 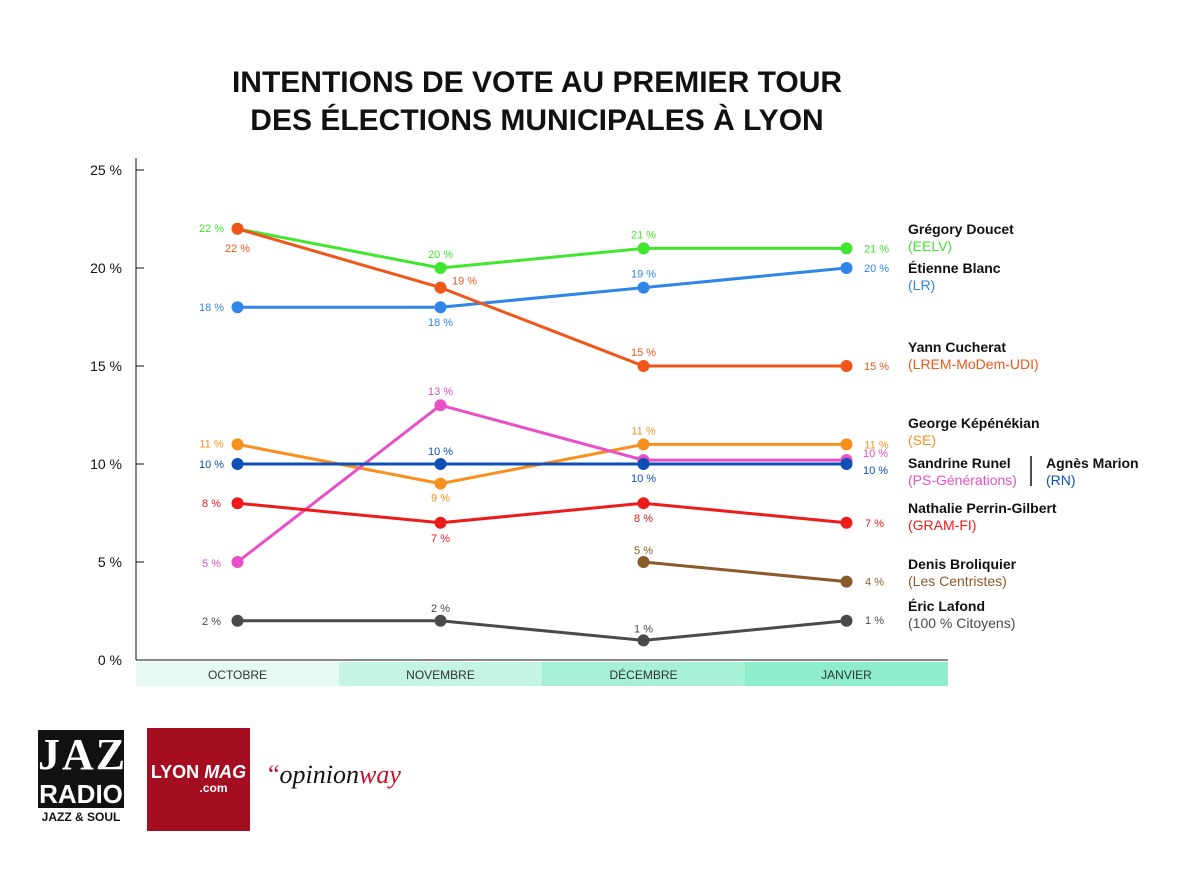 What do you see at coordinates (98, 755) in the screenshot?
I see `jazz-logo-word: JAZZ` at bounding box center [98, 755].